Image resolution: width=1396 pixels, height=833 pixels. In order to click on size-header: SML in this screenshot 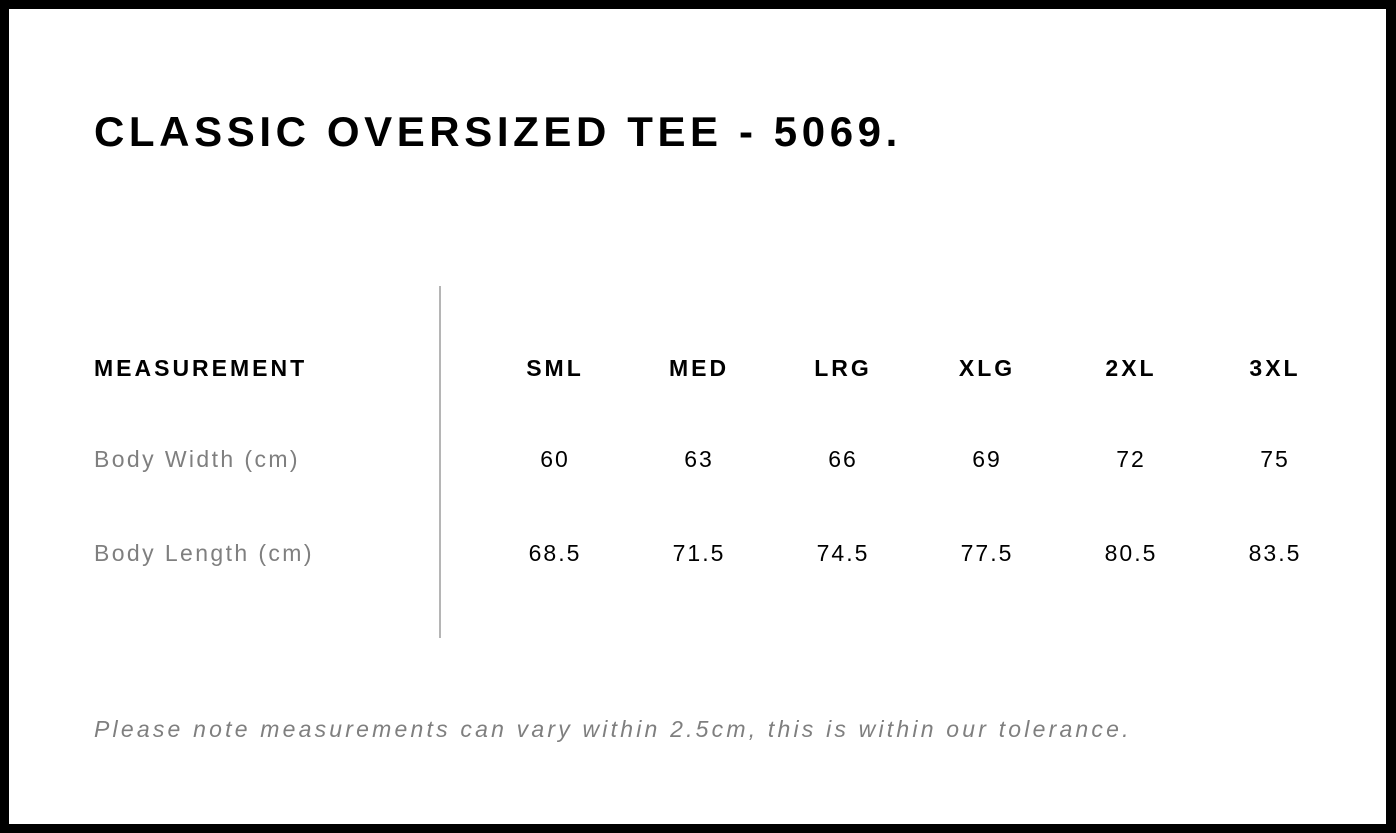, I will do `click(555, 368)`.